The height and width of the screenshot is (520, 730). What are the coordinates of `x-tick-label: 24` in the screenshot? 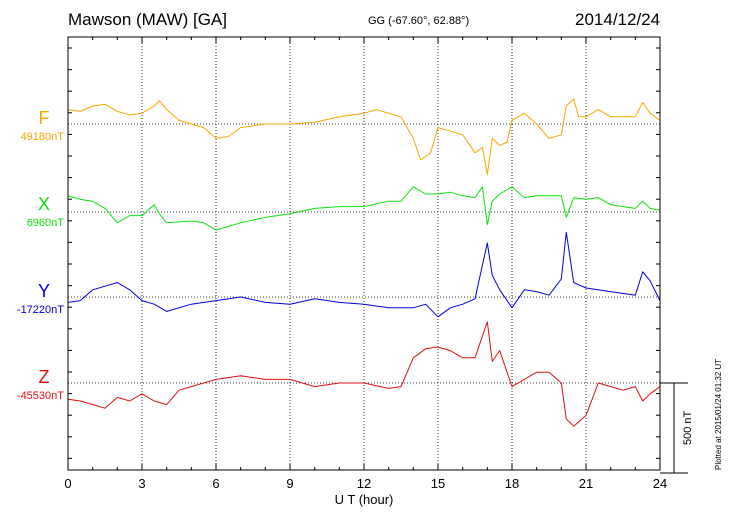 It's located at (660, 483).